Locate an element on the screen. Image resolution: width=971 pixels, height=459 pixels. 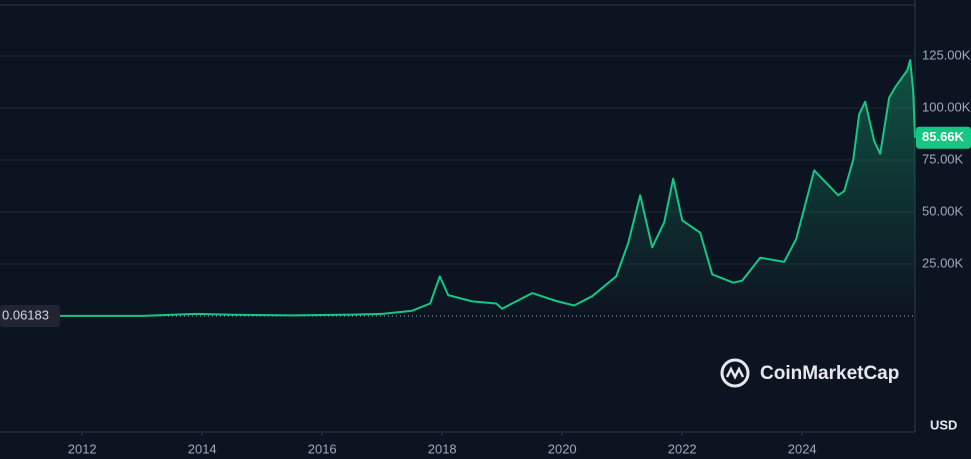
watermark-logo is located at coordinates (735, 373).